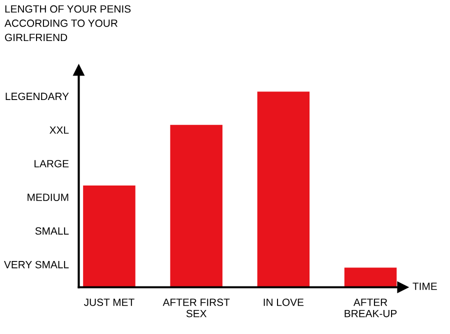  I want to click on text: XXL, so click(59, 130).